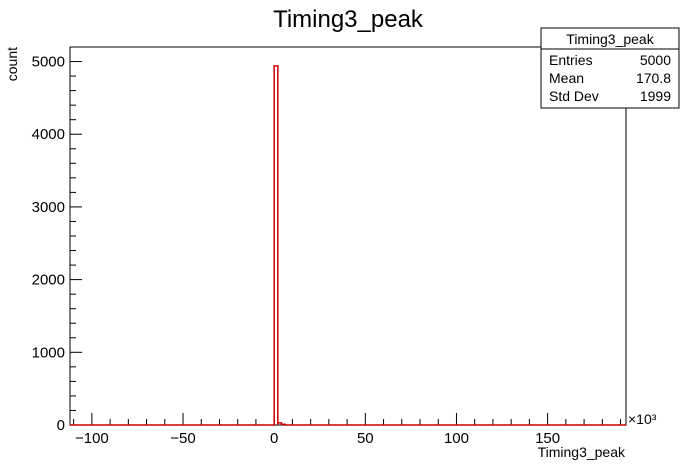  Describe the element at coordinates (655, 60) in the screenshot. I see `stats-entries-value: 5000` at that location.